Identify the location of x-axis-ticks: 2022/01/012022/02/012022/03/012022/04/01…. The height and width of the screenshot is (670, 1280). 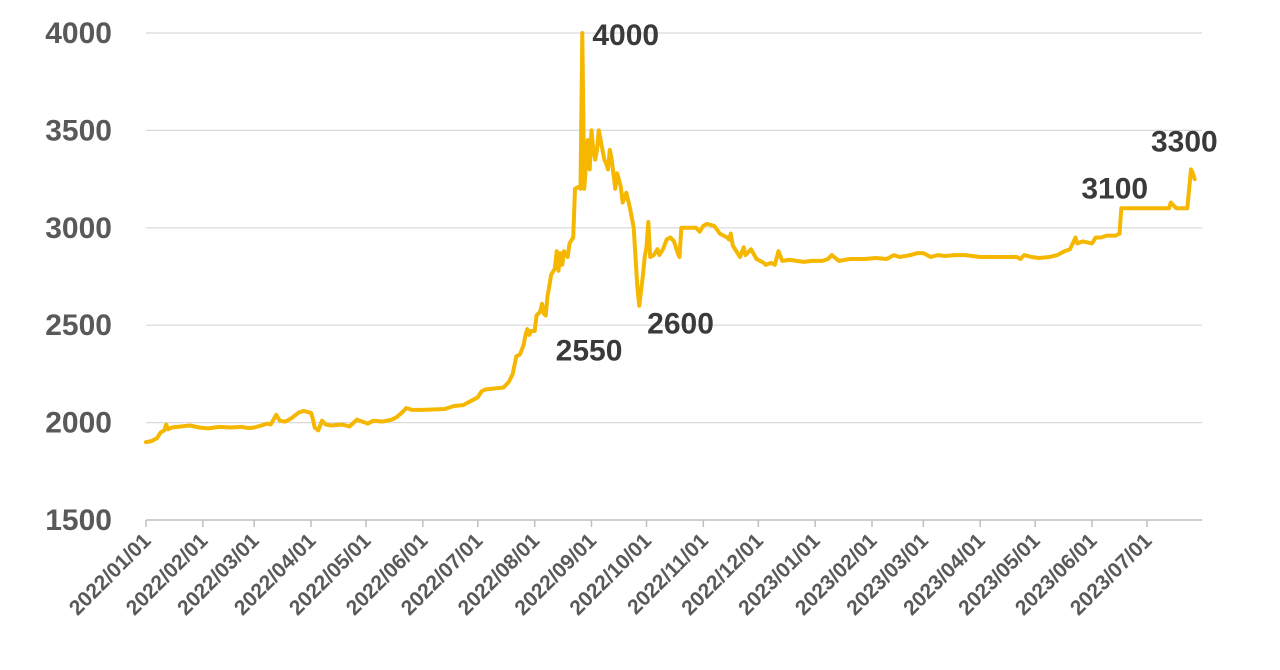
(611, 574).